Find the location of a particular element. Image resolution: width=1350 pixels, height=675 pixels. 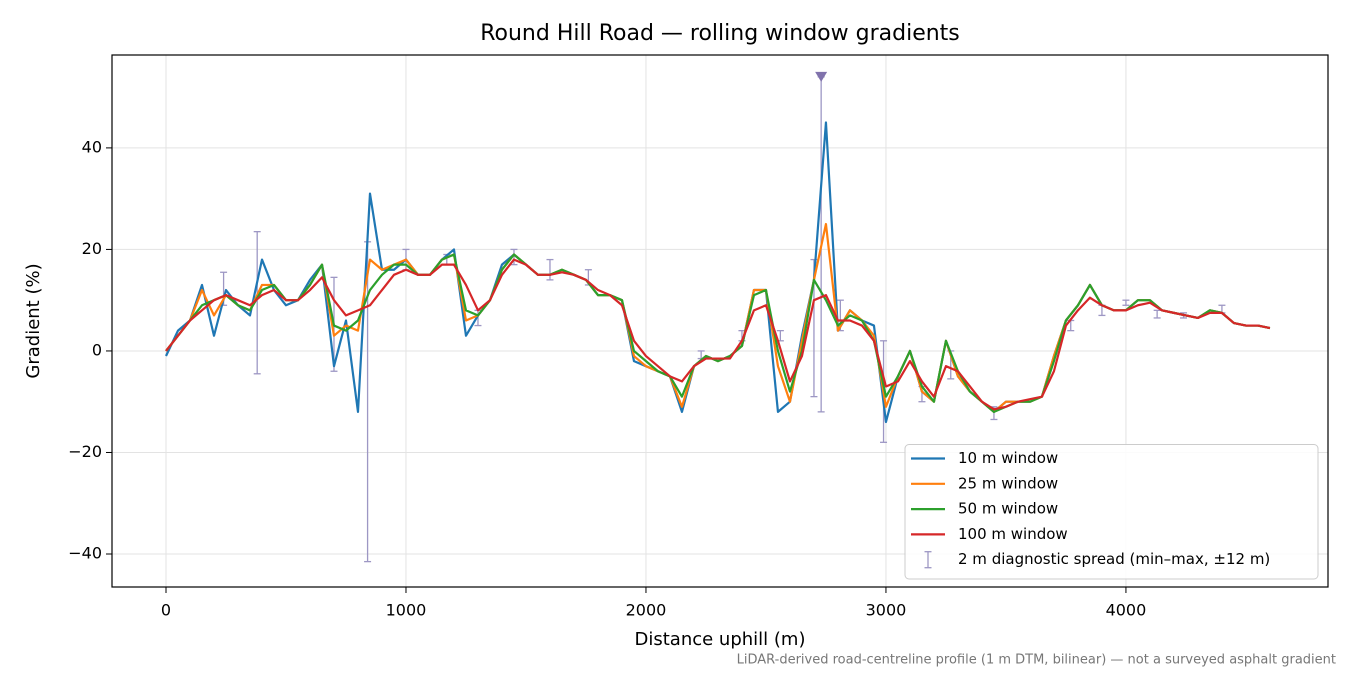

legend-label: 50 m window is located at coordinates (1008, 509).